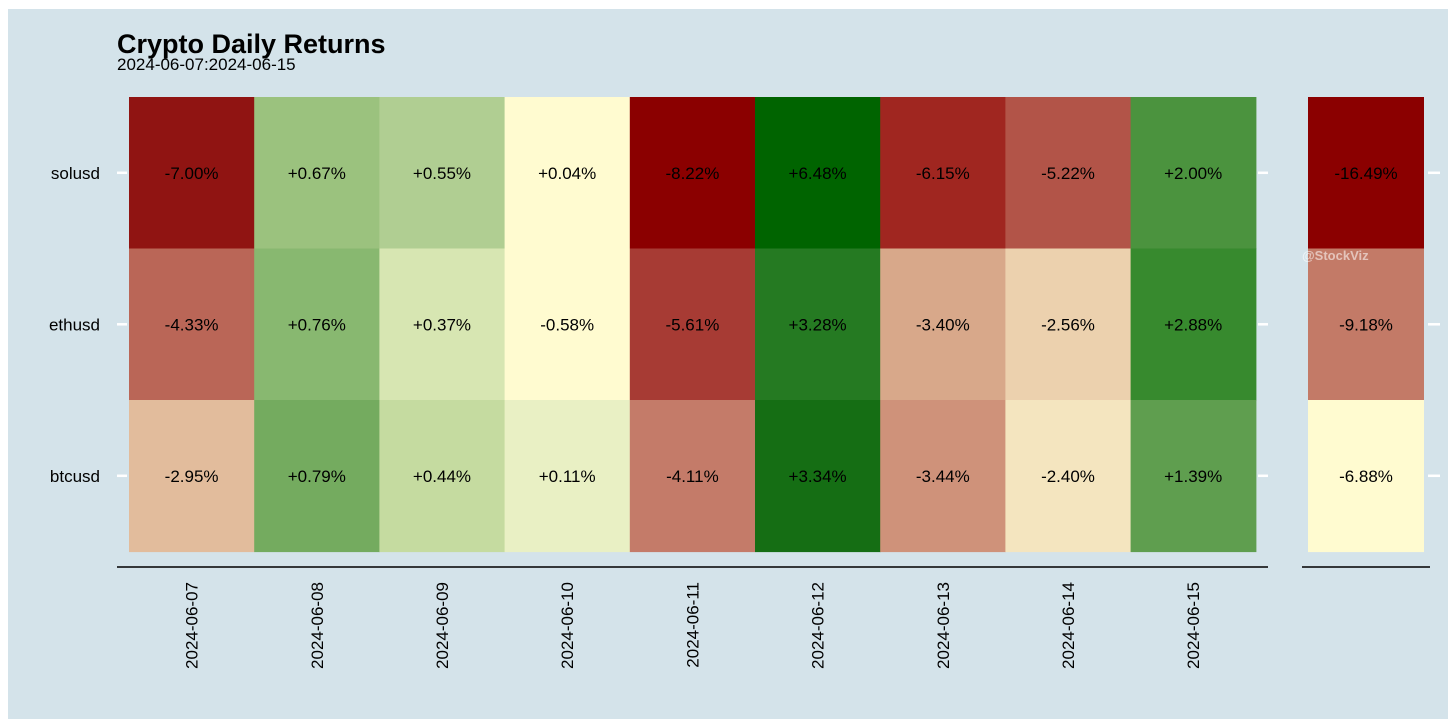 Image resolution: width=1456 pixels, height=728 pixels. I want to click on chart-subtitle: 2024-06-07:2024-06-15, so click(206, 64).